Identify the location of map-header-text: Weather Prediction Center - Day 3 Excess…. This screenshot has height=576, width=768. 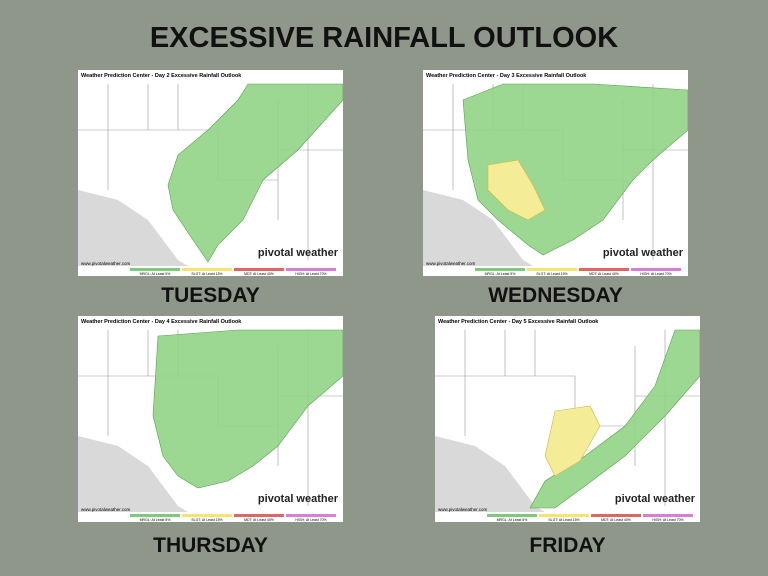
(506, 76).